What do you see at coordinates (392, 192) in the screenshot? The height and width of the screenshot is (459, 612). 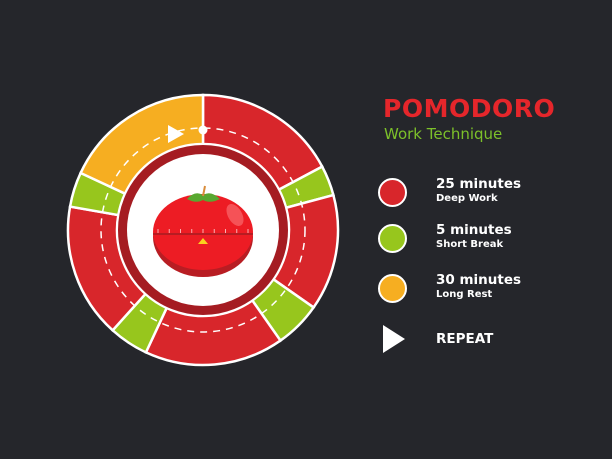 I see `work-color-dot` at bounding box center [392, 192].